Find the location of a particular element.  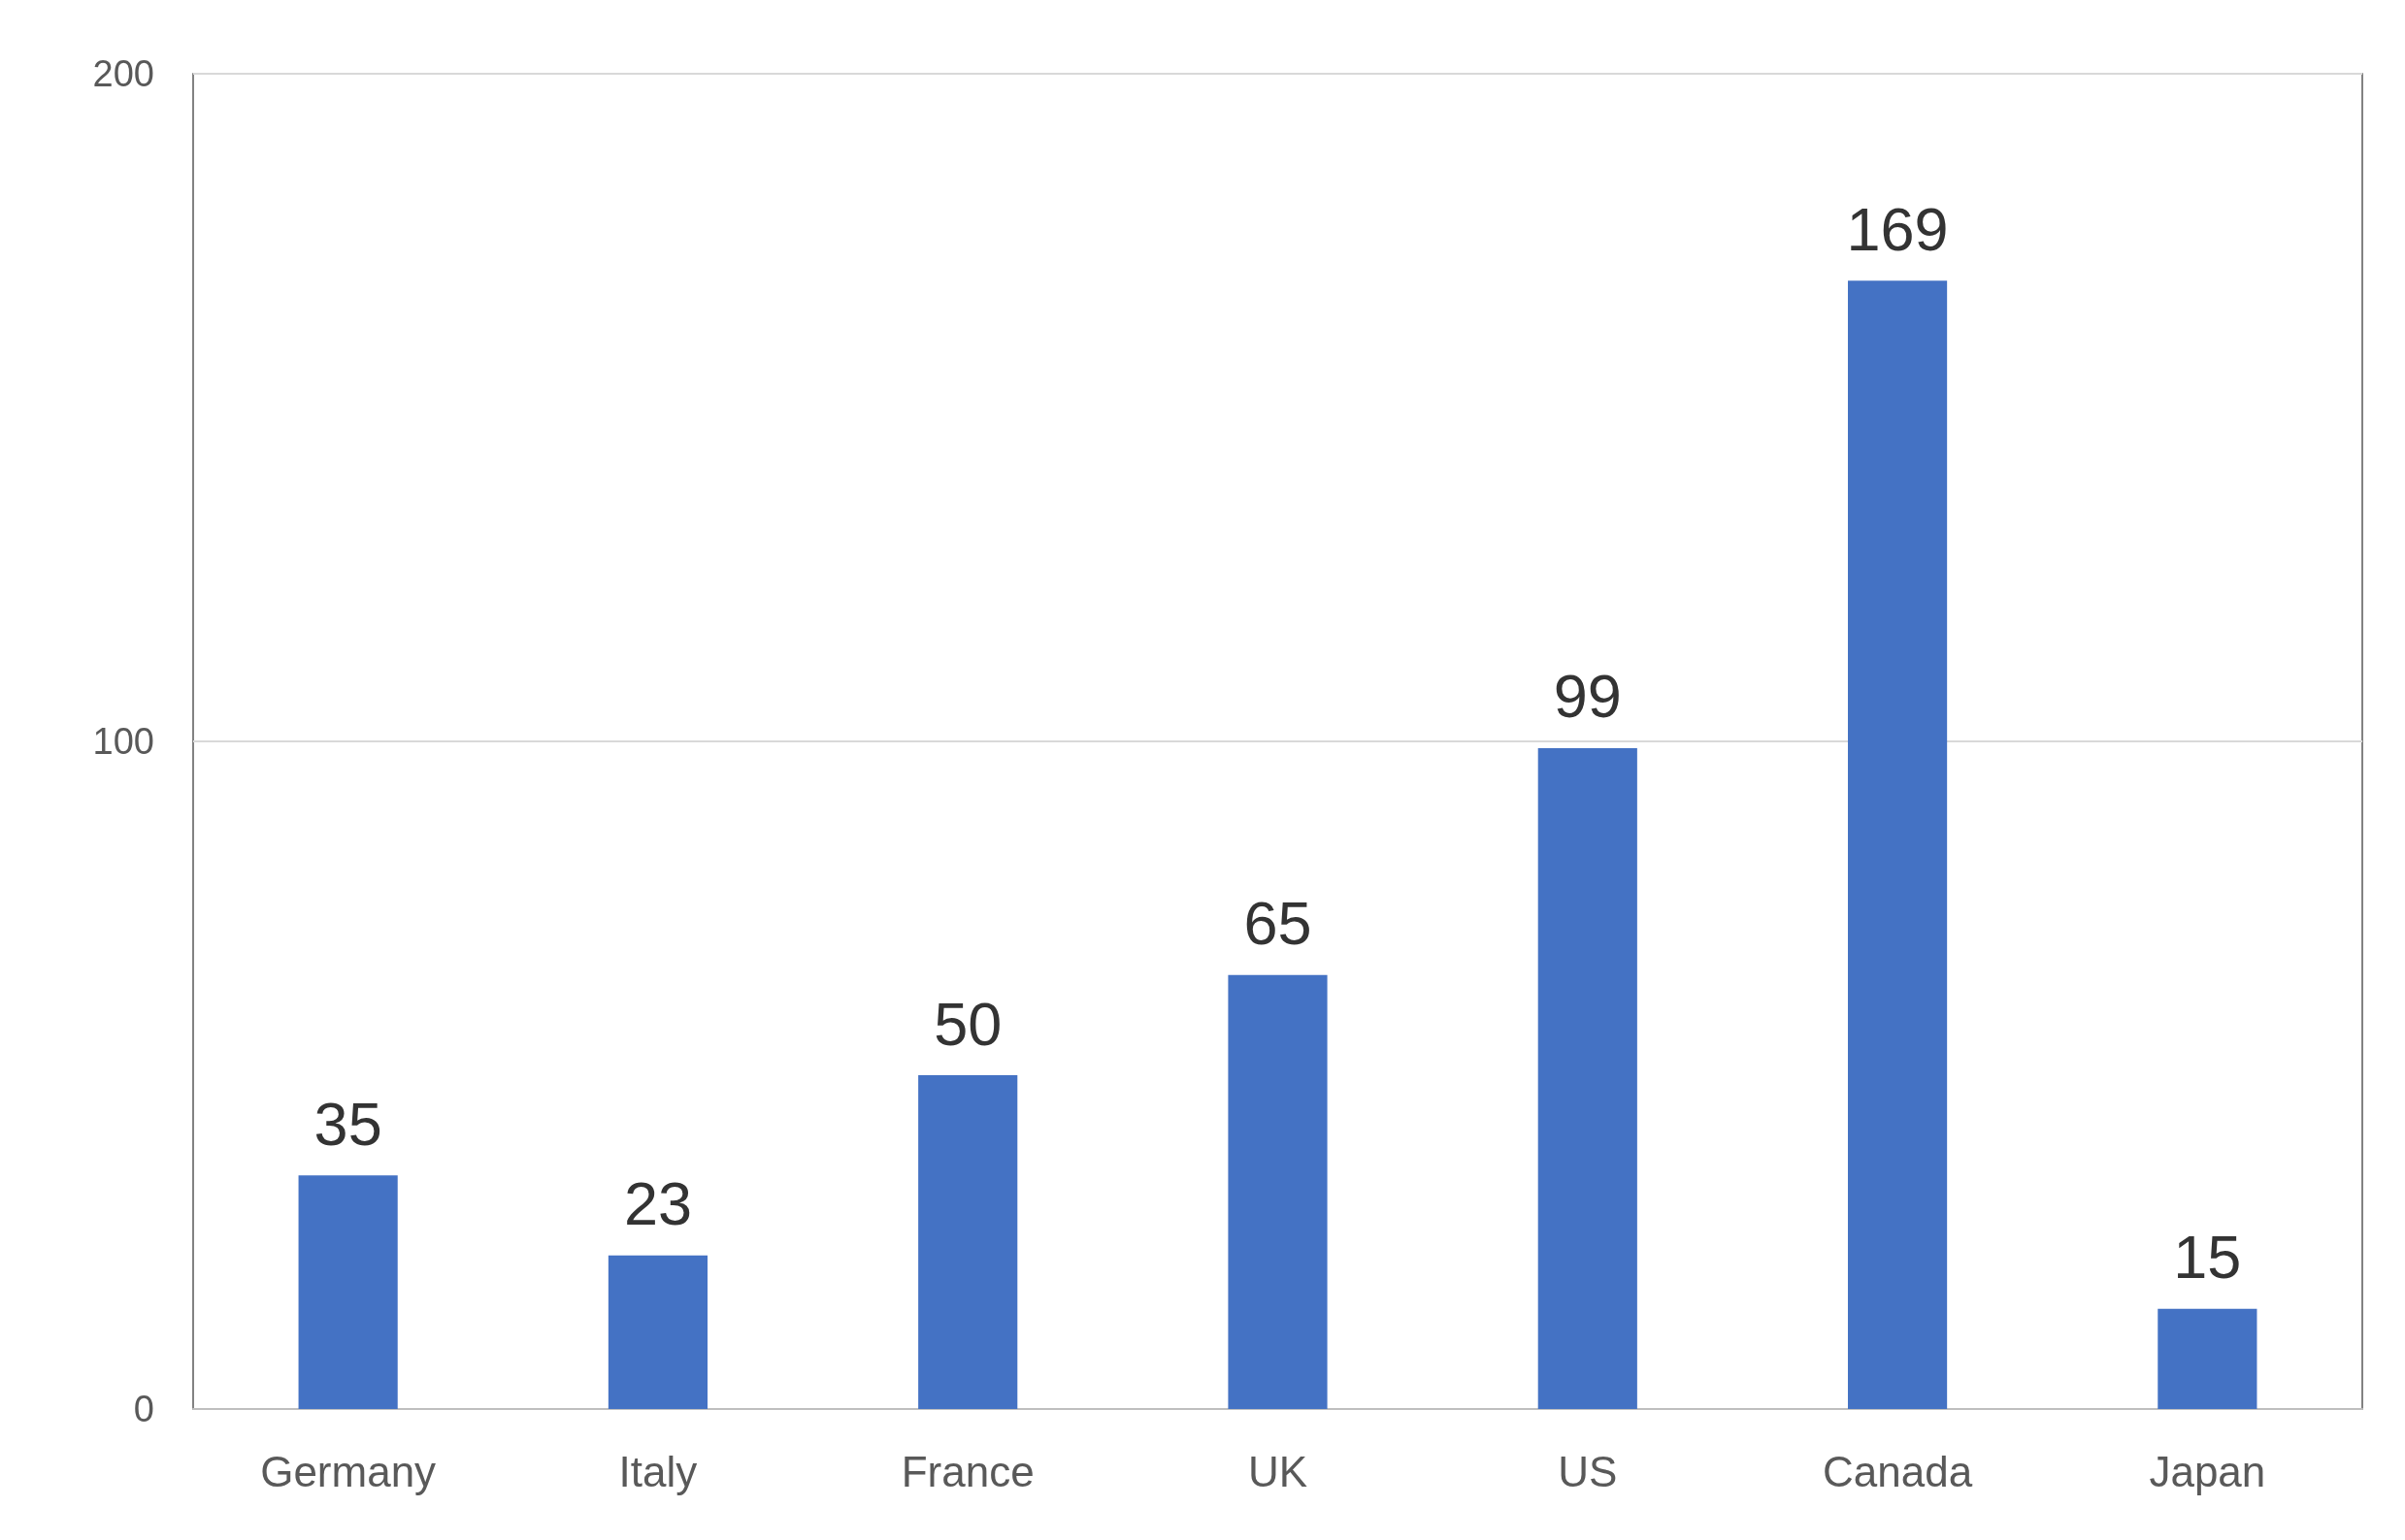

x-tick-label: France is located at coordinates (968, 1471).